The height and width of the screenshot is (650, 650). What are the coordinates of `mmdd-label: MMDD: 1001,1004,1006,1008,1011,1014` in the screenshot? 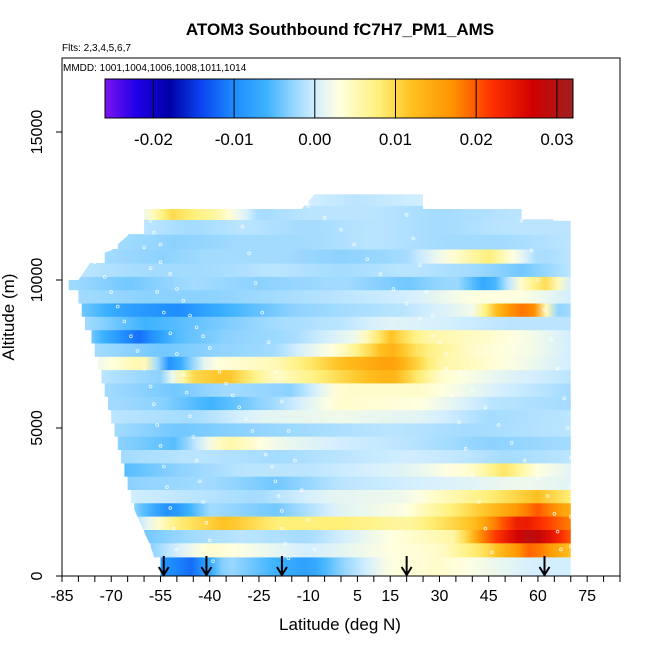 It's located at (155, 68).